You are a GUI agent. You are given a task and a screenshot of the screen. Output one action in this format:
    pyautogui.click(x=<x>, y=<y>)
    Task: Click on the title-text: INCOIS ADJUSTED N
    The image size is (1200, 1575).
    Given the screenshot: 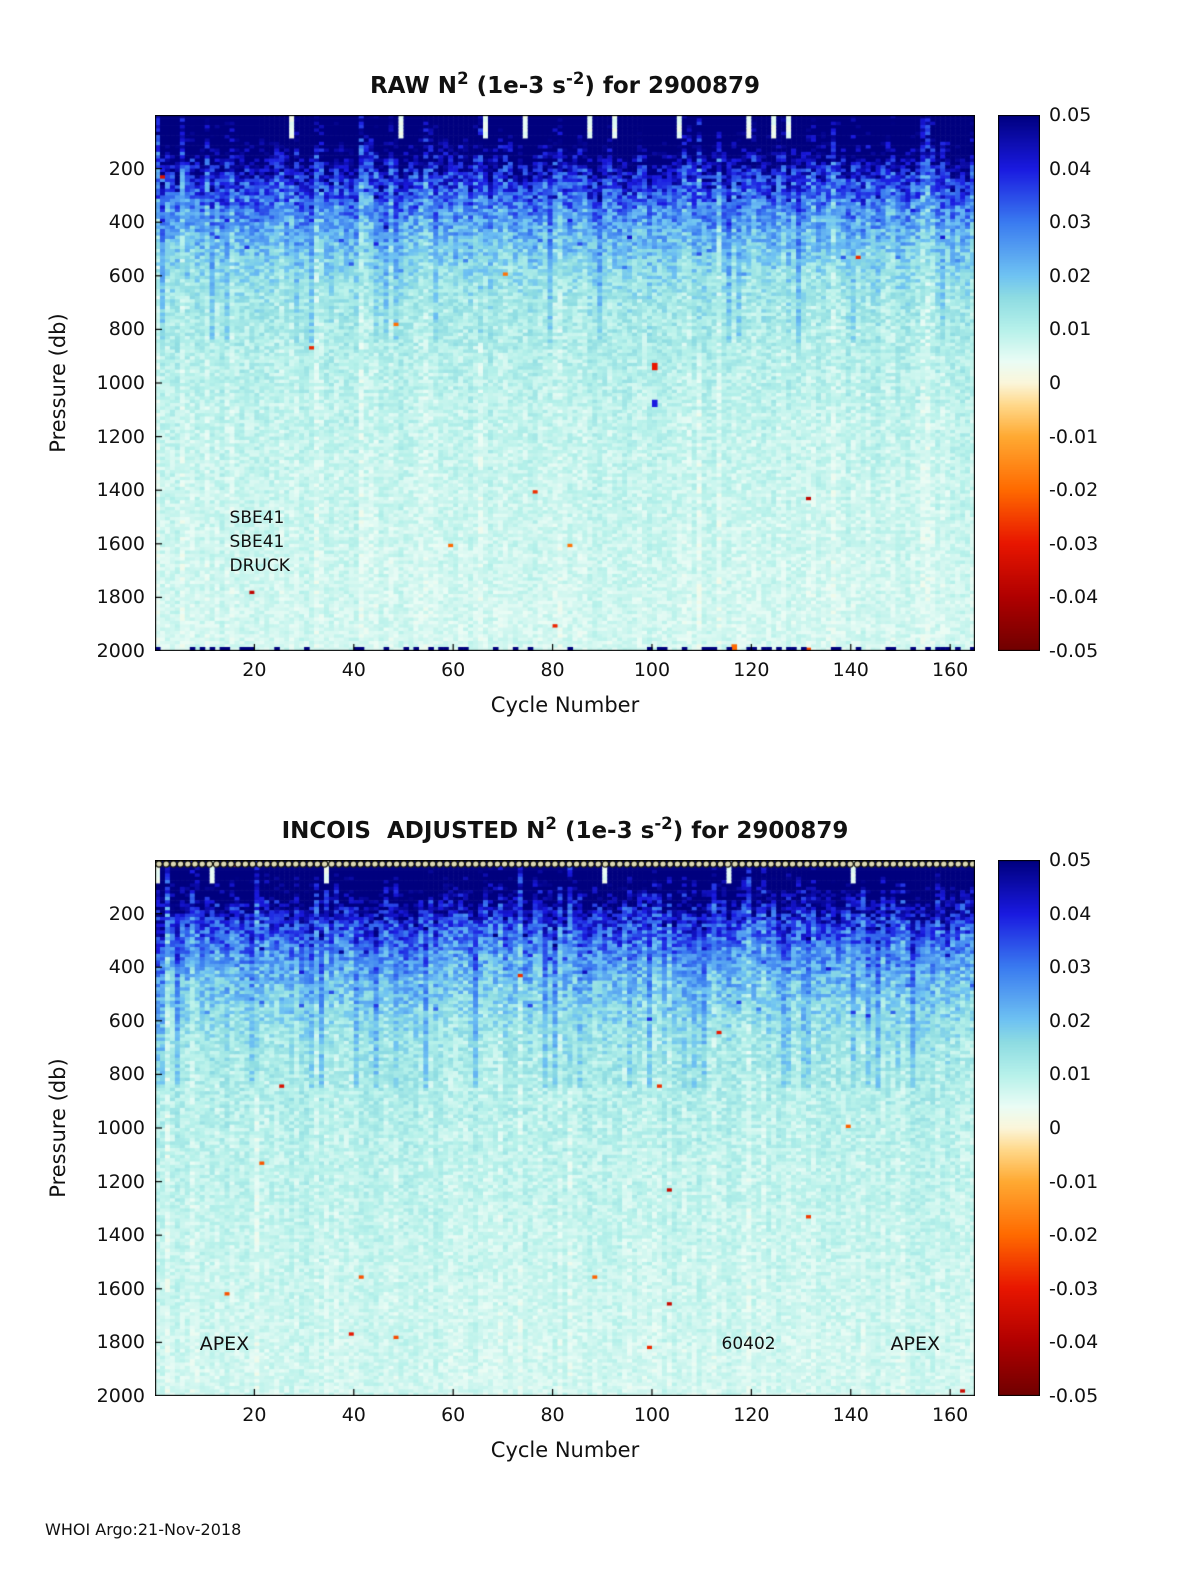 What is the action you would take?
    pyautogui.click(x=413, y=831)
    